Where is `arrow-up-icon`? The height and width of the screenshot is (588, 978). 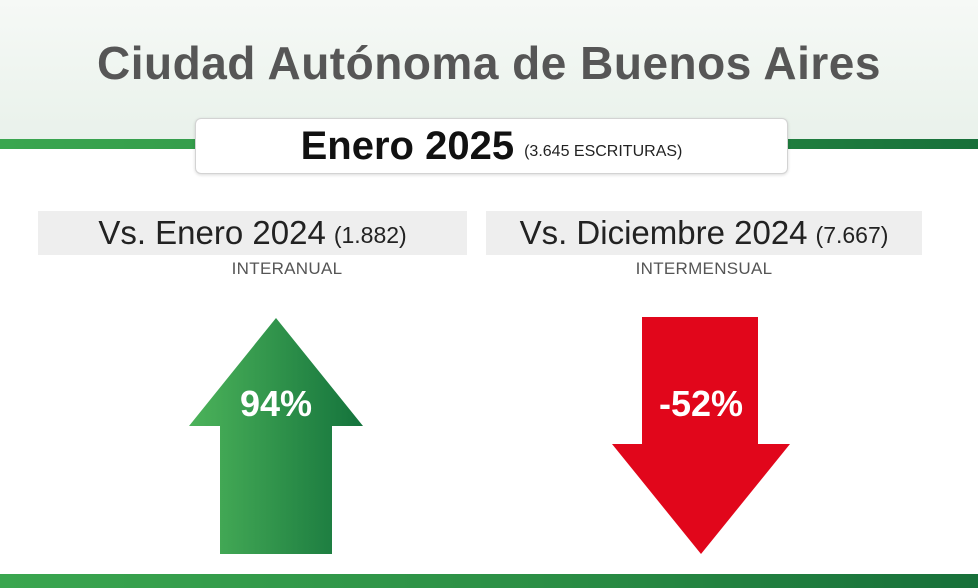 arrow-up-icon is located at coordinates (276, 436).